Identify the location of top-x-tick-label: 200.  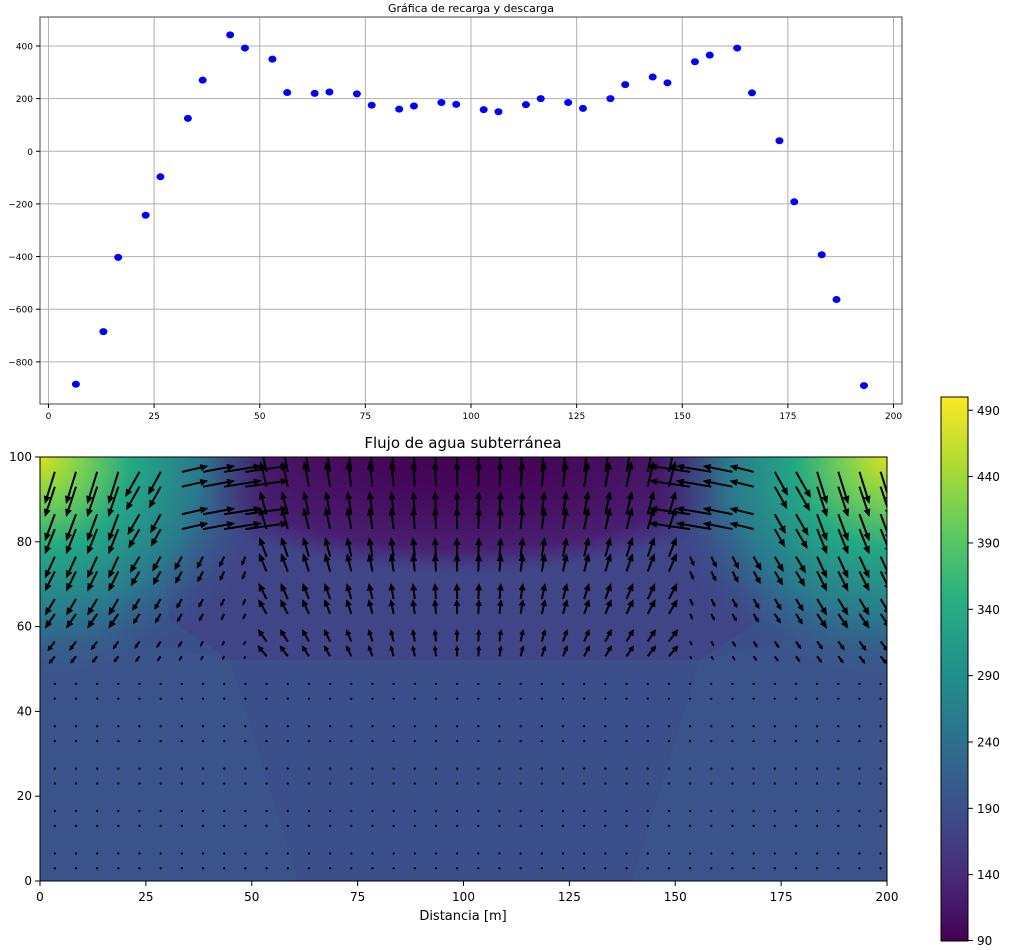
(893, 417).